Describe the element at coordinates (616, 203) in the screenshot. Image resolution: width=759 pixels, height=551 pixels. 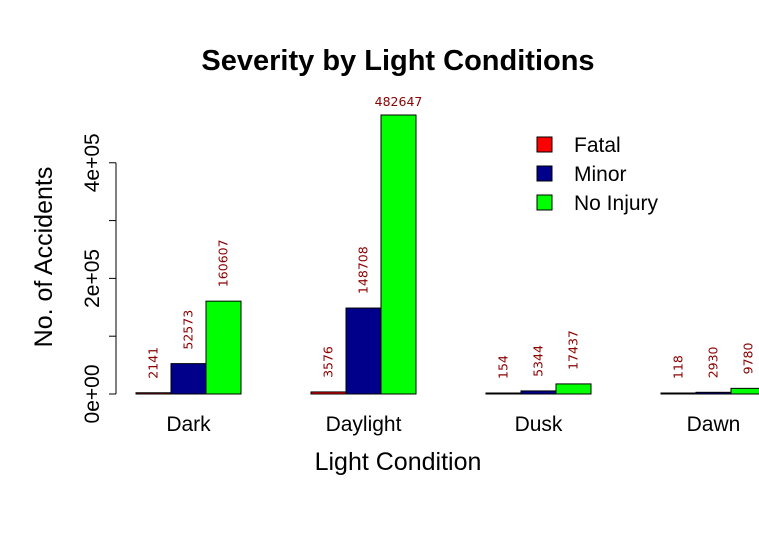
I see `legend-label: No Injury` at that location.